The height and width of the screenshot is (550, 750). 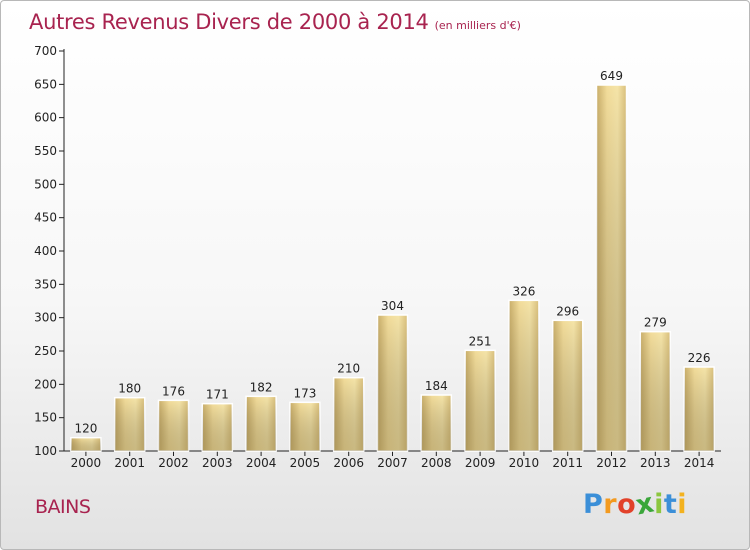 I want to click on x-tick-label: 2007, so click(x=392, y=463).